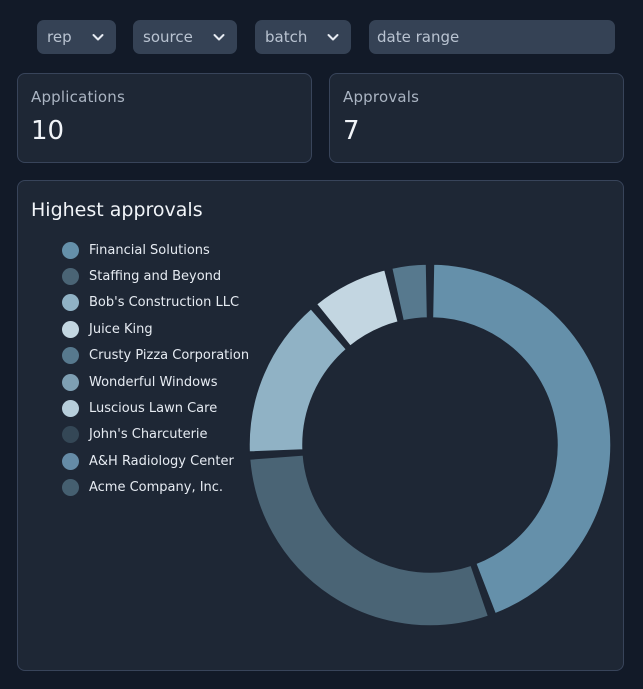 The height and width of the screenshot is (689, 643). What do you see at coordinates (286, 37) in the screenshot?
I see `batch-select-label: batch` at bounding box center [286, 37].